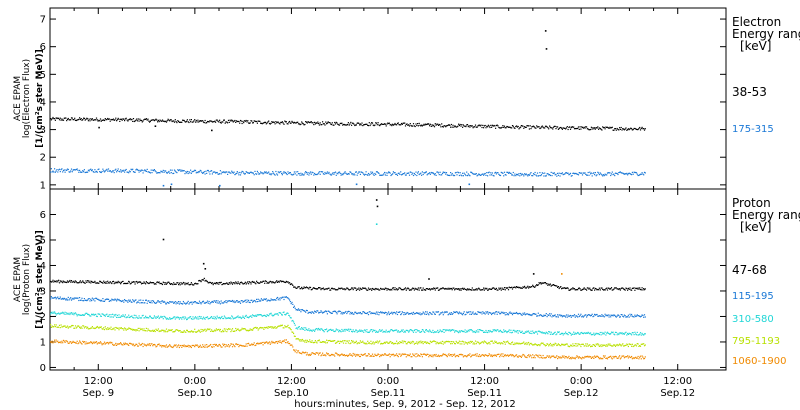 The height and width of the screenshot is (410, 800). What do you see at coordinates (677, 381) in the screenshot?
I see `x-tick-label-time: 12:00` at bounding box center [677, 381].